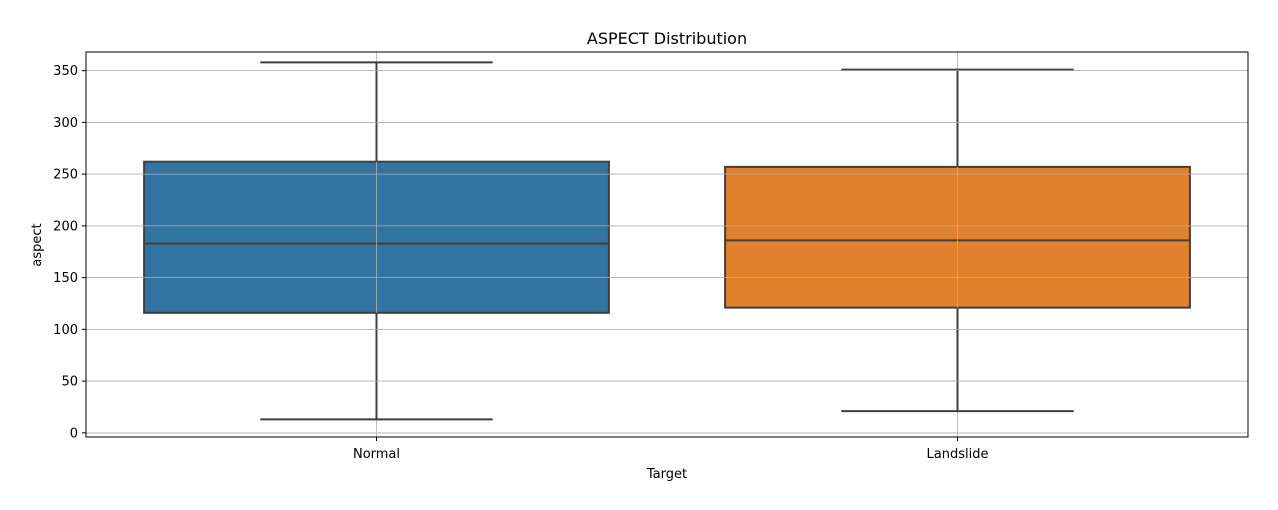  Describe the element at coordinates (65, 175) in the screenshot. I see `y-tick-label: 250` at that location.